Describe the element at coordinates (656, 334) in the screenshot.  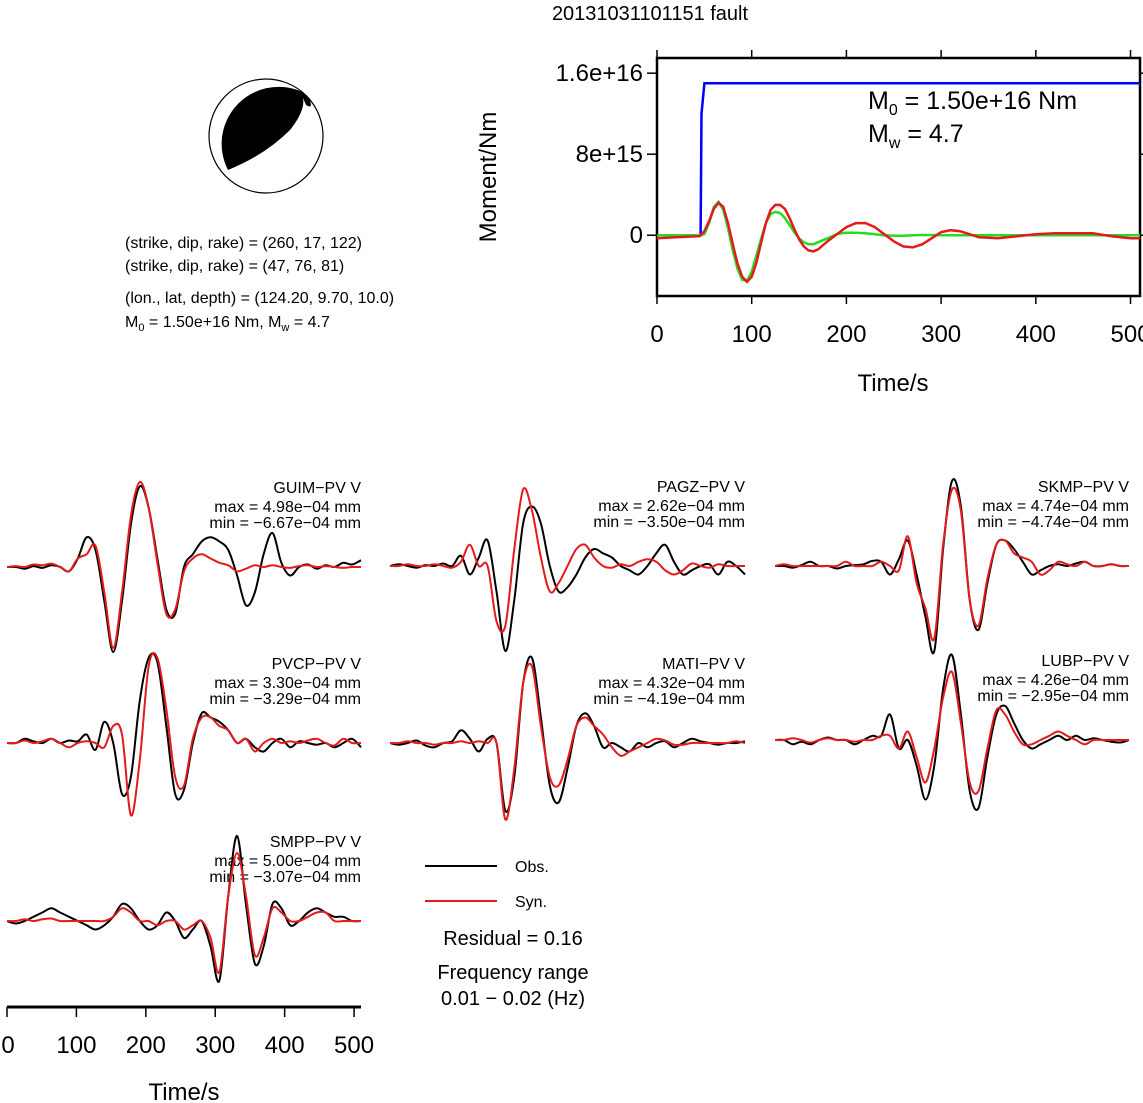
I see `moment-x-tick-label: 0` at that location.